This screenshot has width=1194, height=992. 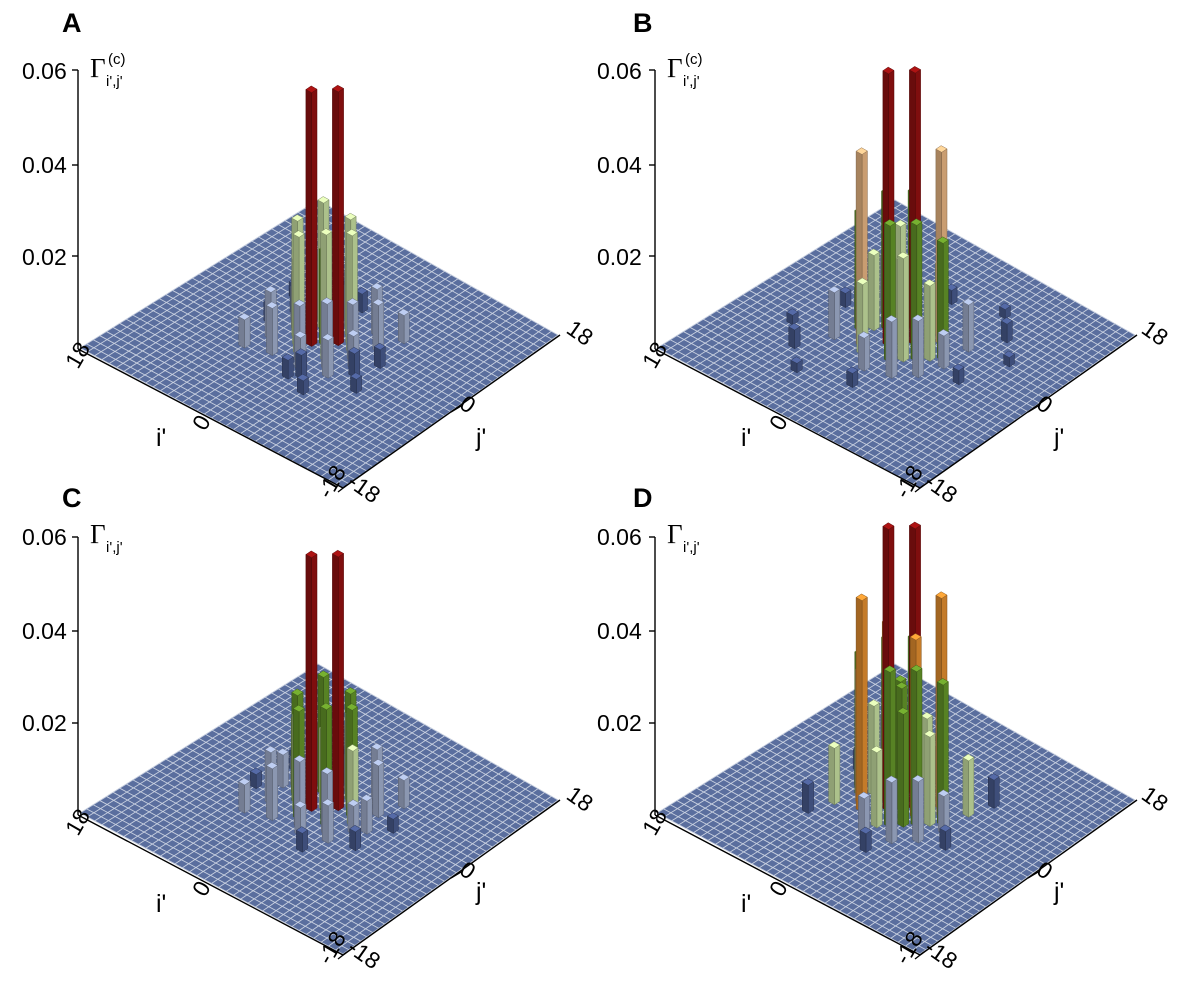 I want to click on panel-d-j-mid-tick, so click(x=1033, y=875).